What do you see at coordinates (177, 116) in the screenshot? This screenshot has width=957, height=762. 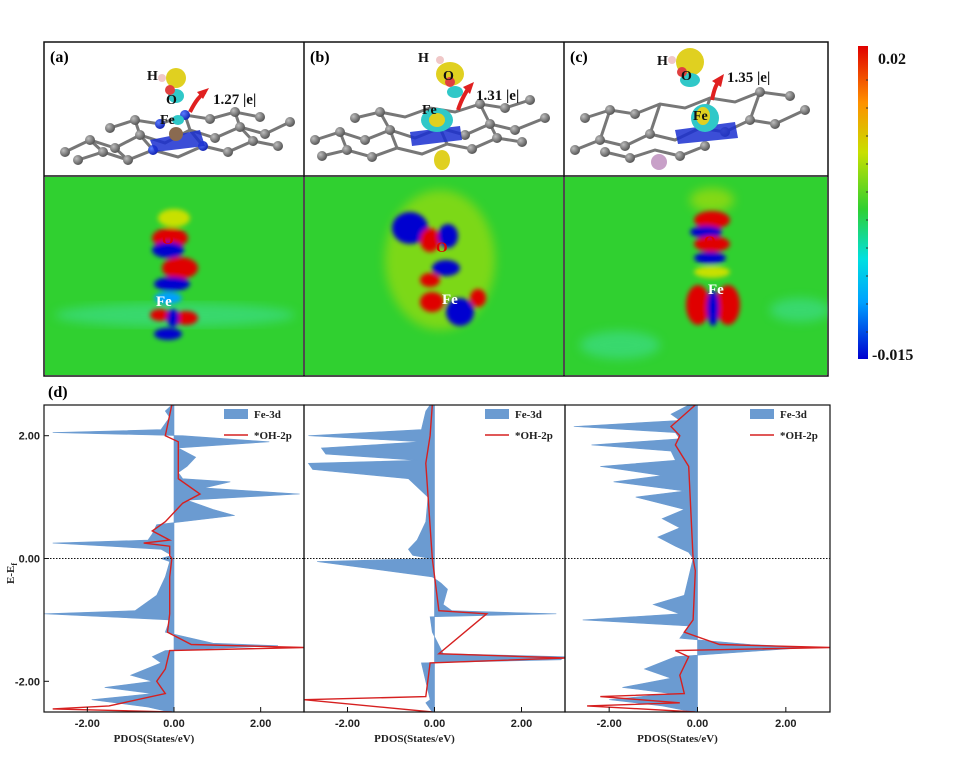 I see `structure-a` at bounding box center [177, 116].